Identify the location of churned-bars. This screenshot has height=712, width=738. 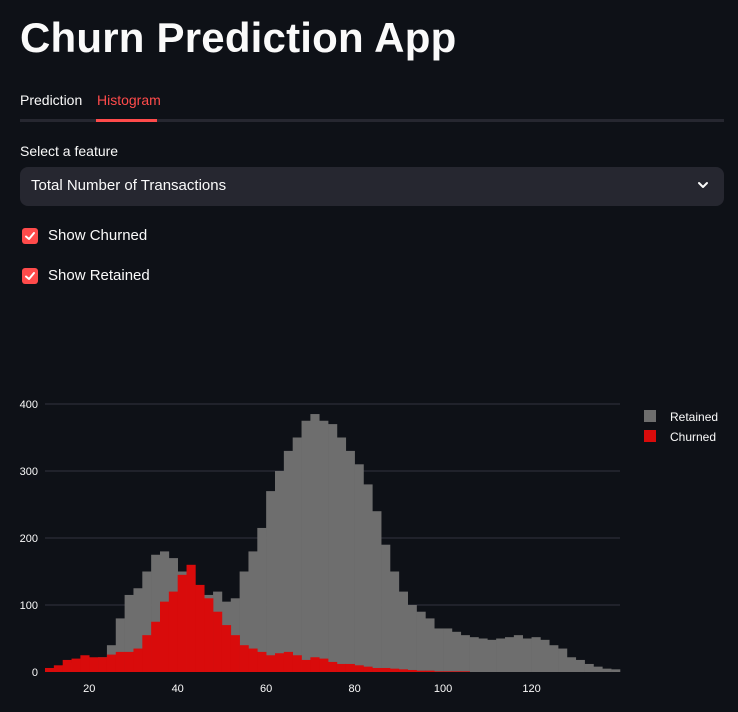
(257, 618).